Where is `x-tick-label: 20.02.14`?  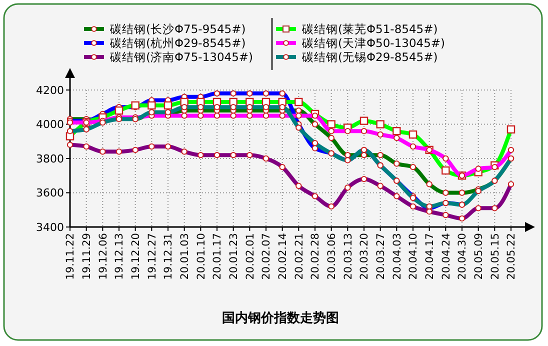
x-tick-label: 20.02.14 is located at coordinates (283, 256).